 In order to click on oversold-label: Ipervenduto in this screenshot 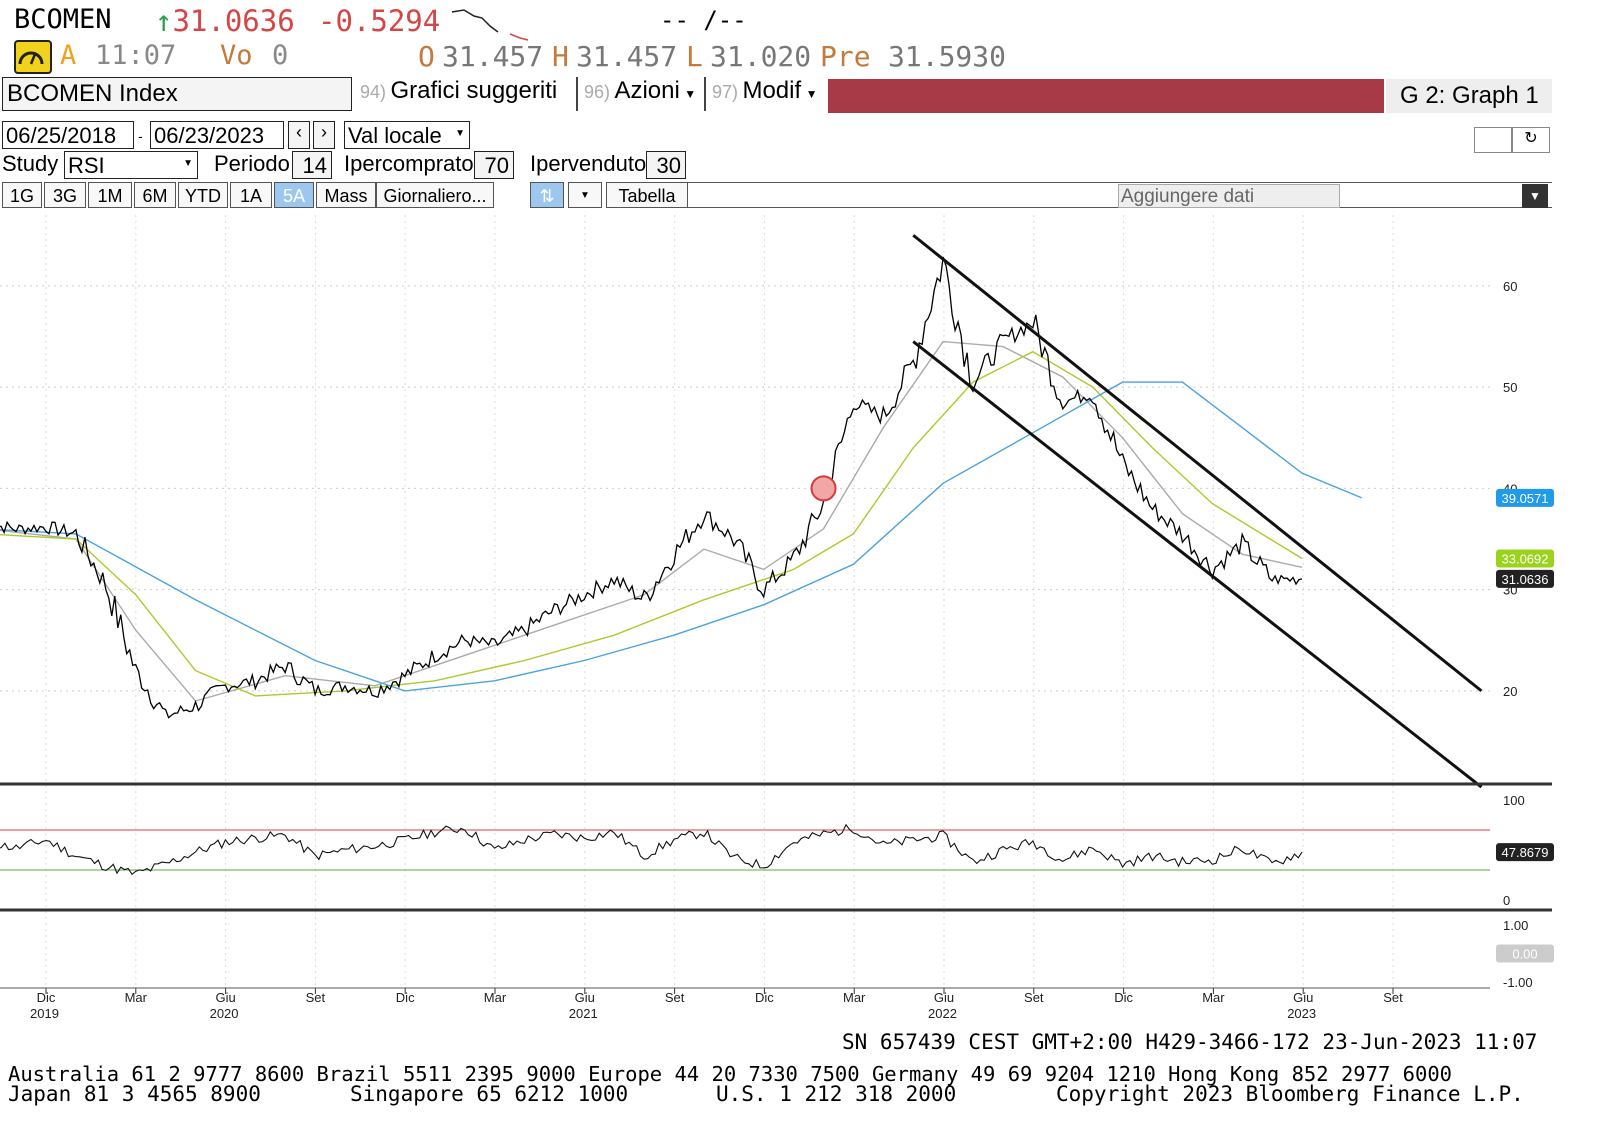, I will do `click(588, 163)`.